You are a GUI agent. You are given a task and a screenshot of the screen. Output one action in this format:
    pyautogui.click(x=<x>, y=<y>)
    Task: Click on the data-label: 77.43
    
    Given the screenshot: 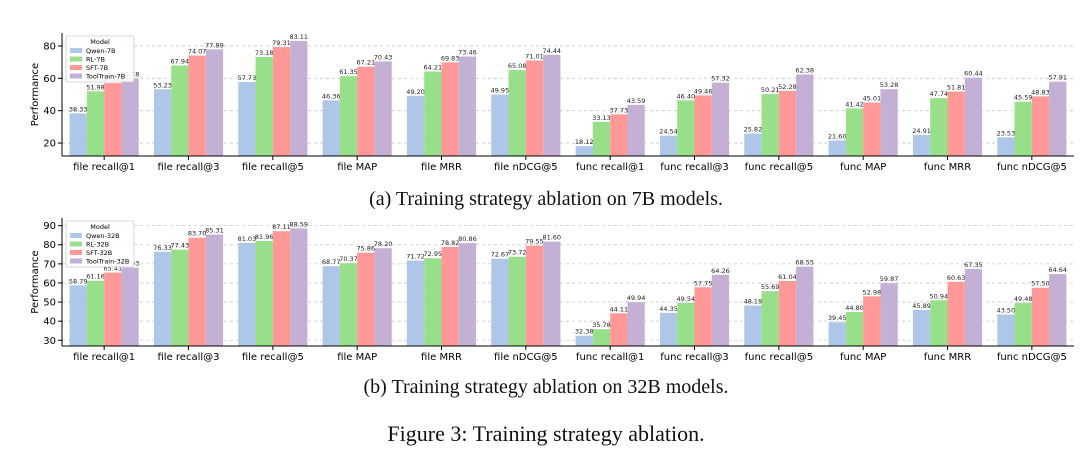 What is the action you would take?
    pyautogui.click(x=180, y=246)
    